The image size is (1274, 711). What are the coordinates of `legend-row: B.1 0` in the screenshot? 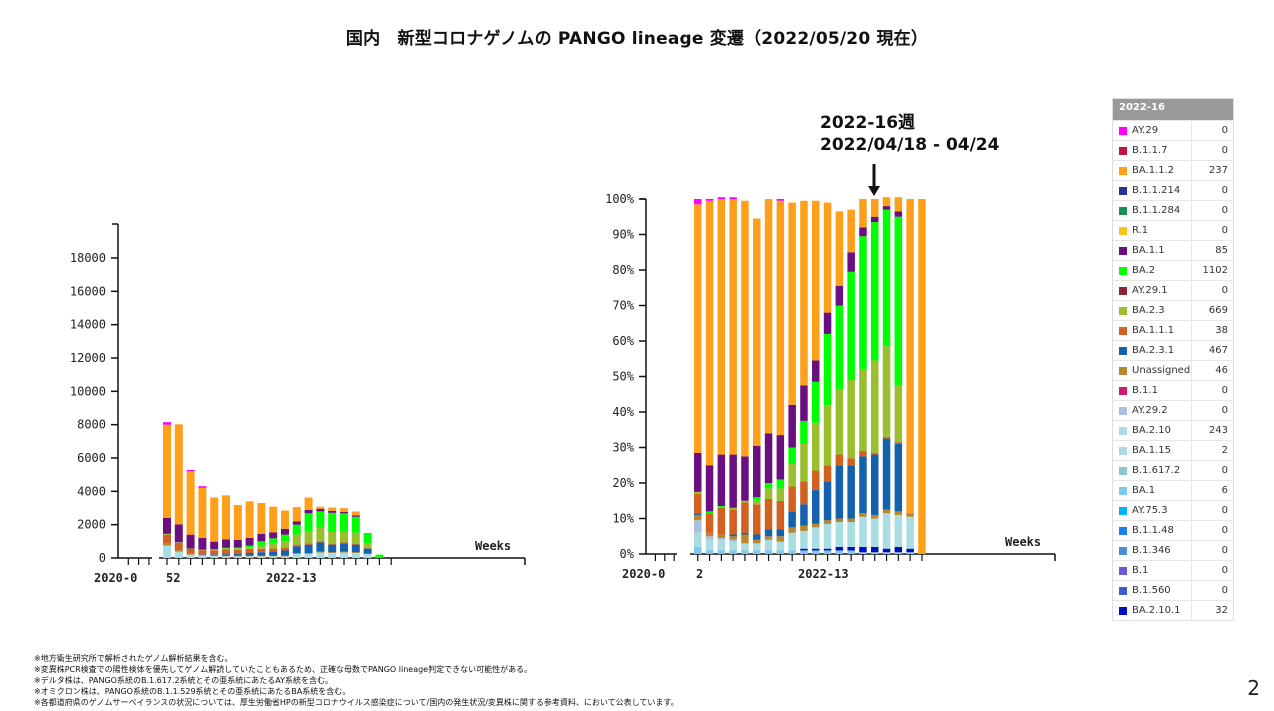 It's located at (1173, 570).